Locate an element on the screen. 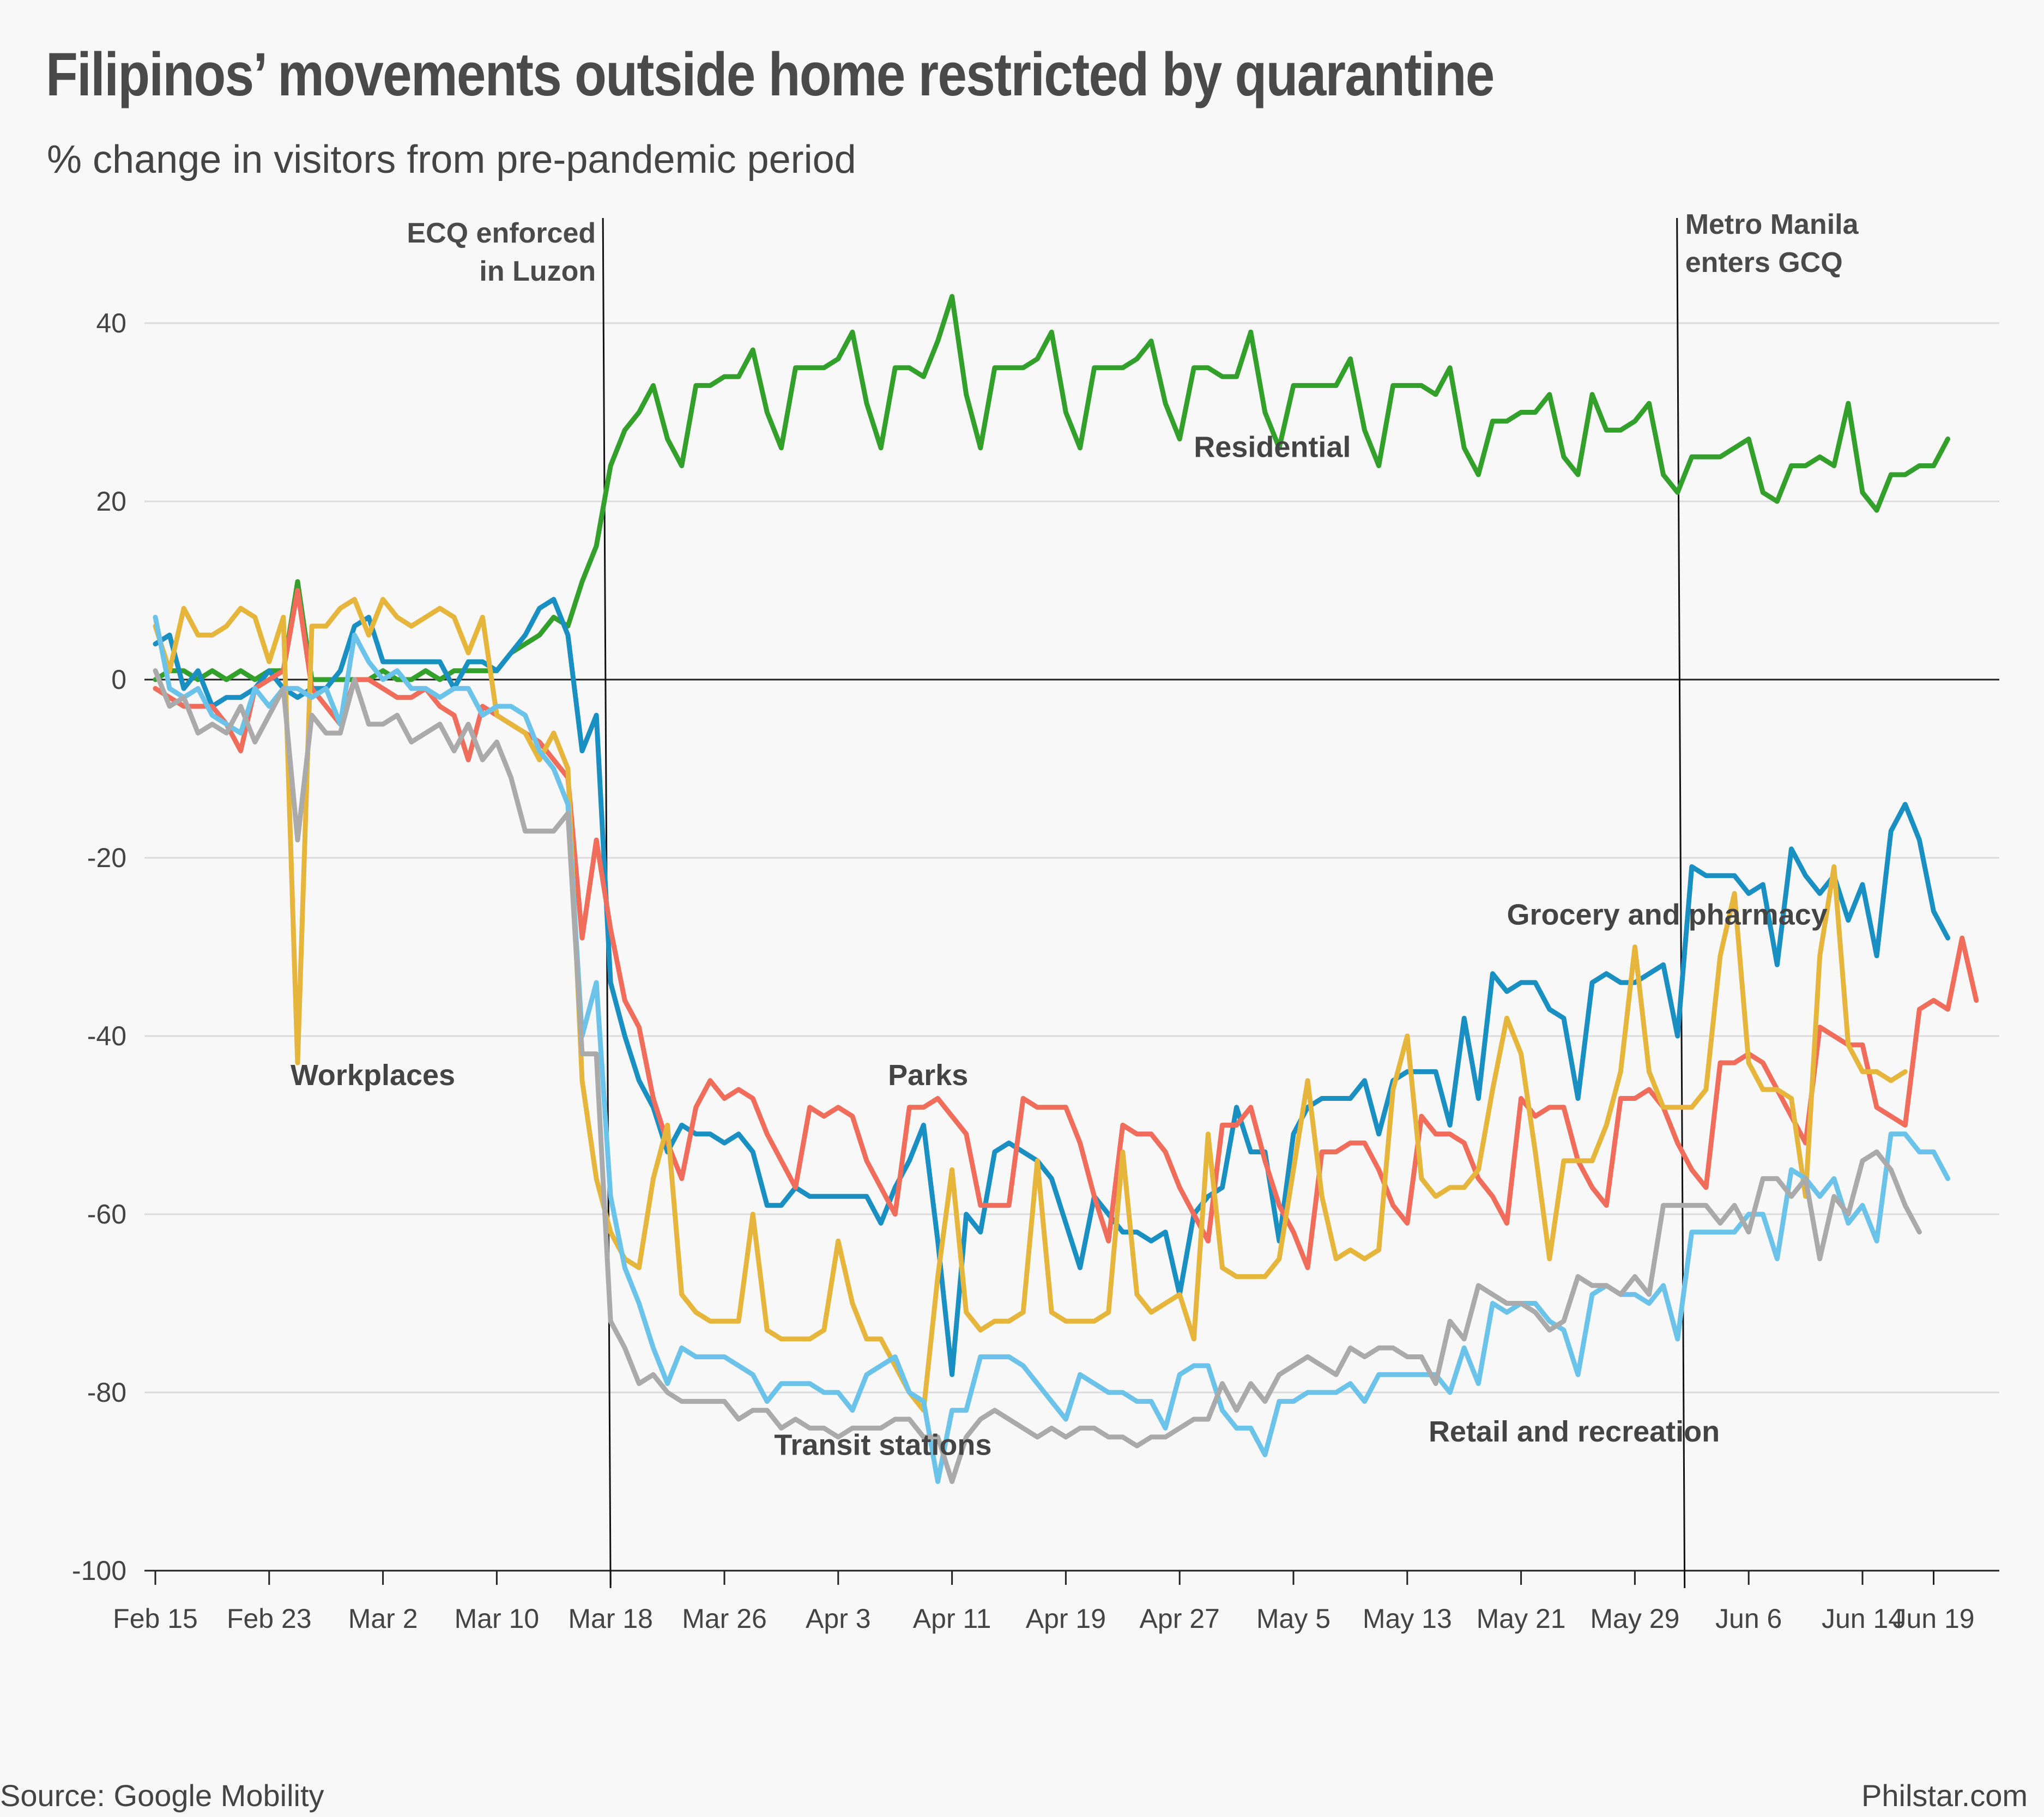 This screenshot has width=2044, height=1817. series-label-retail-and-recreation: Retail and recreation is located at coordinates (1575, 1432).